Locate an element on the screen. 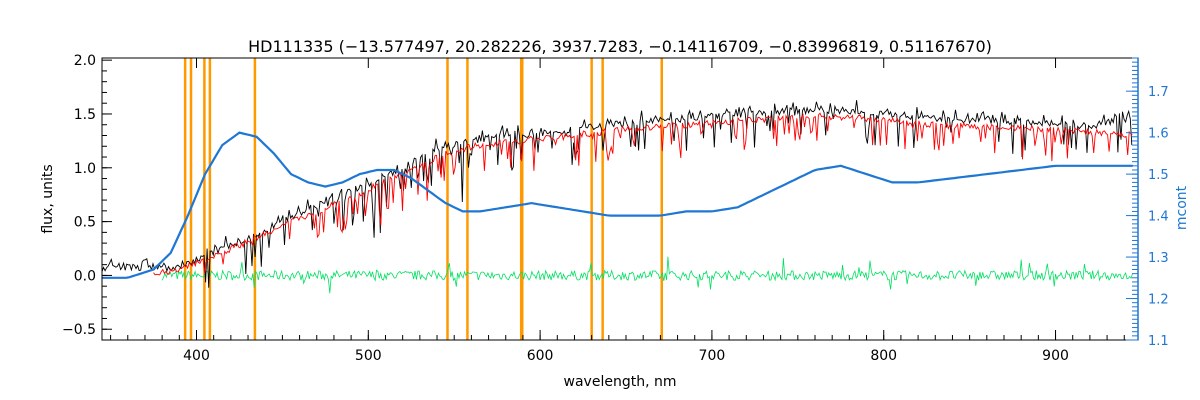 Image resolution: width=1200 pixels, height=400 pixels. y2-axis: 1.1 1.2 1.3 1.4 1.5 1.6 1.7 is located at coordinates (1147, 203).